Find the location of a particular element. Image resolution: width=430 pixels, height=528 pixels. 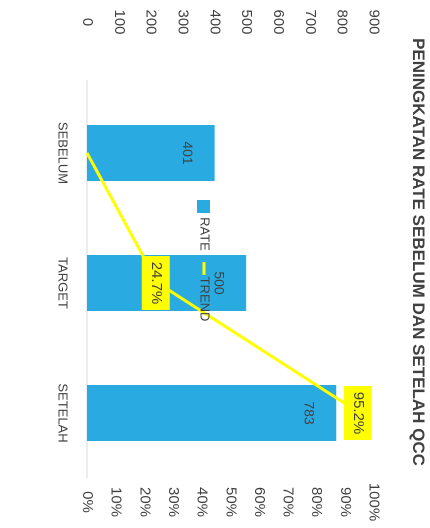

primary-tick-label: 400 is located at coordinates (214, 21).